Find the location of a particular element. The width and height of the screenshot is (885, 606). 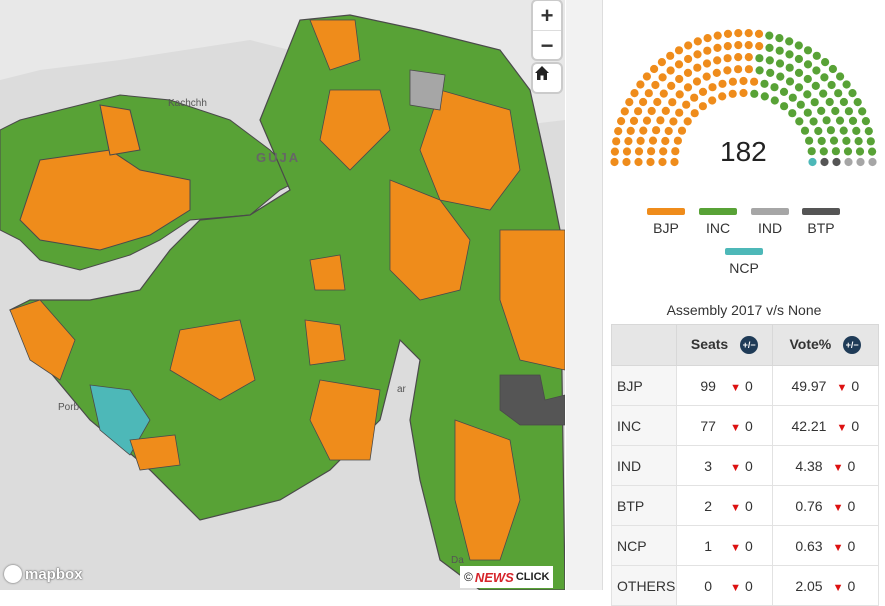

zoom-in-button: + is located at coordinates (547, 15).